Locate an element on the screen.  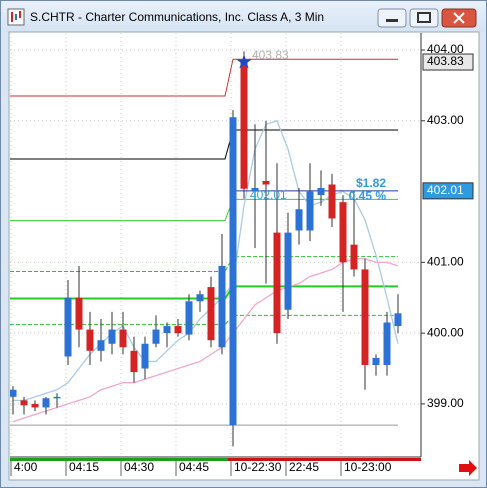
y-tick-label: 401.00 is located at coordinates (445, 262).